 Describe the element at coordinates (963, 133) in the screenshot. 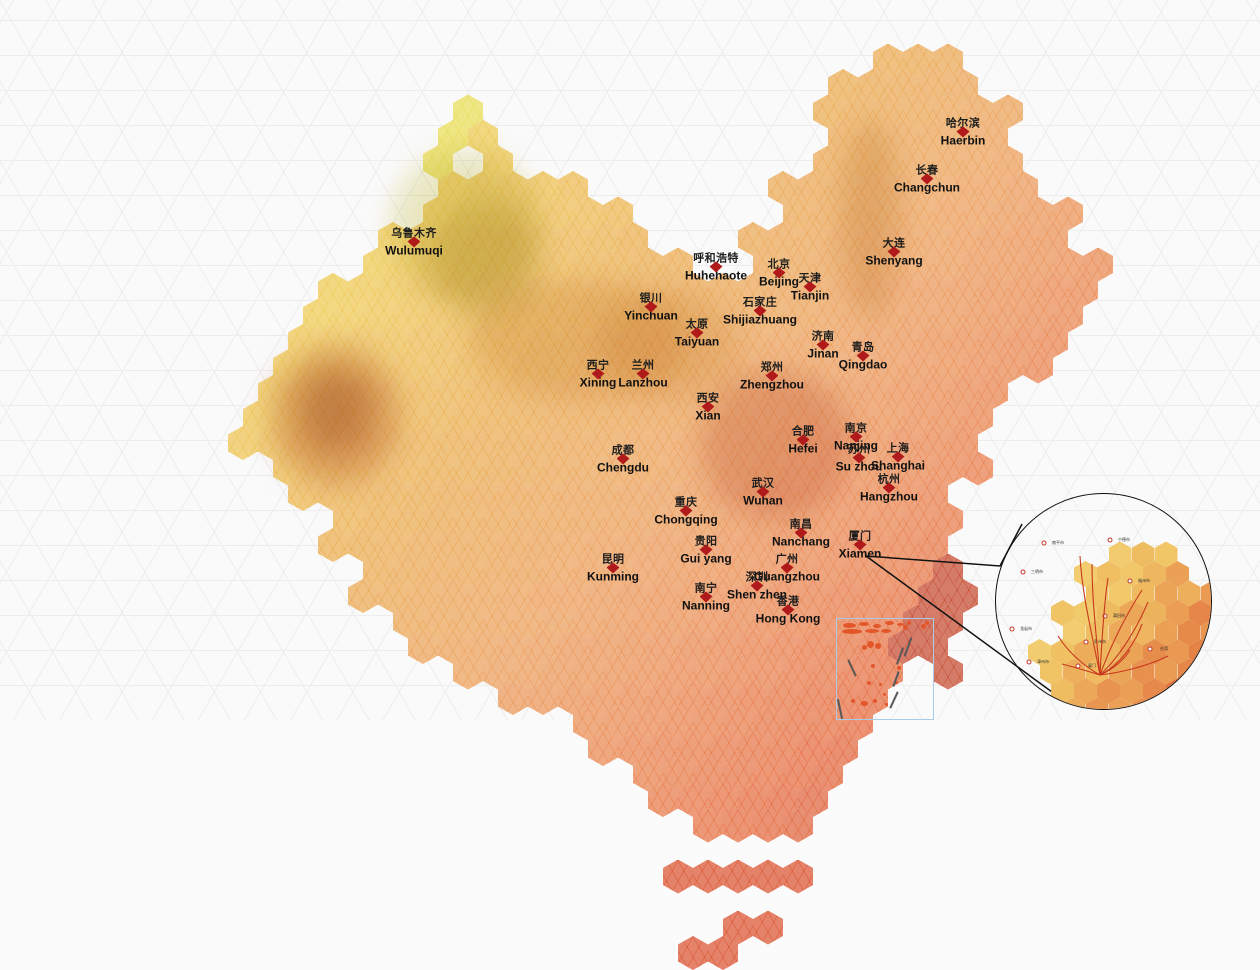

I see `city-marker-haerbin: 哈尔滨 Haerbin` at that location.